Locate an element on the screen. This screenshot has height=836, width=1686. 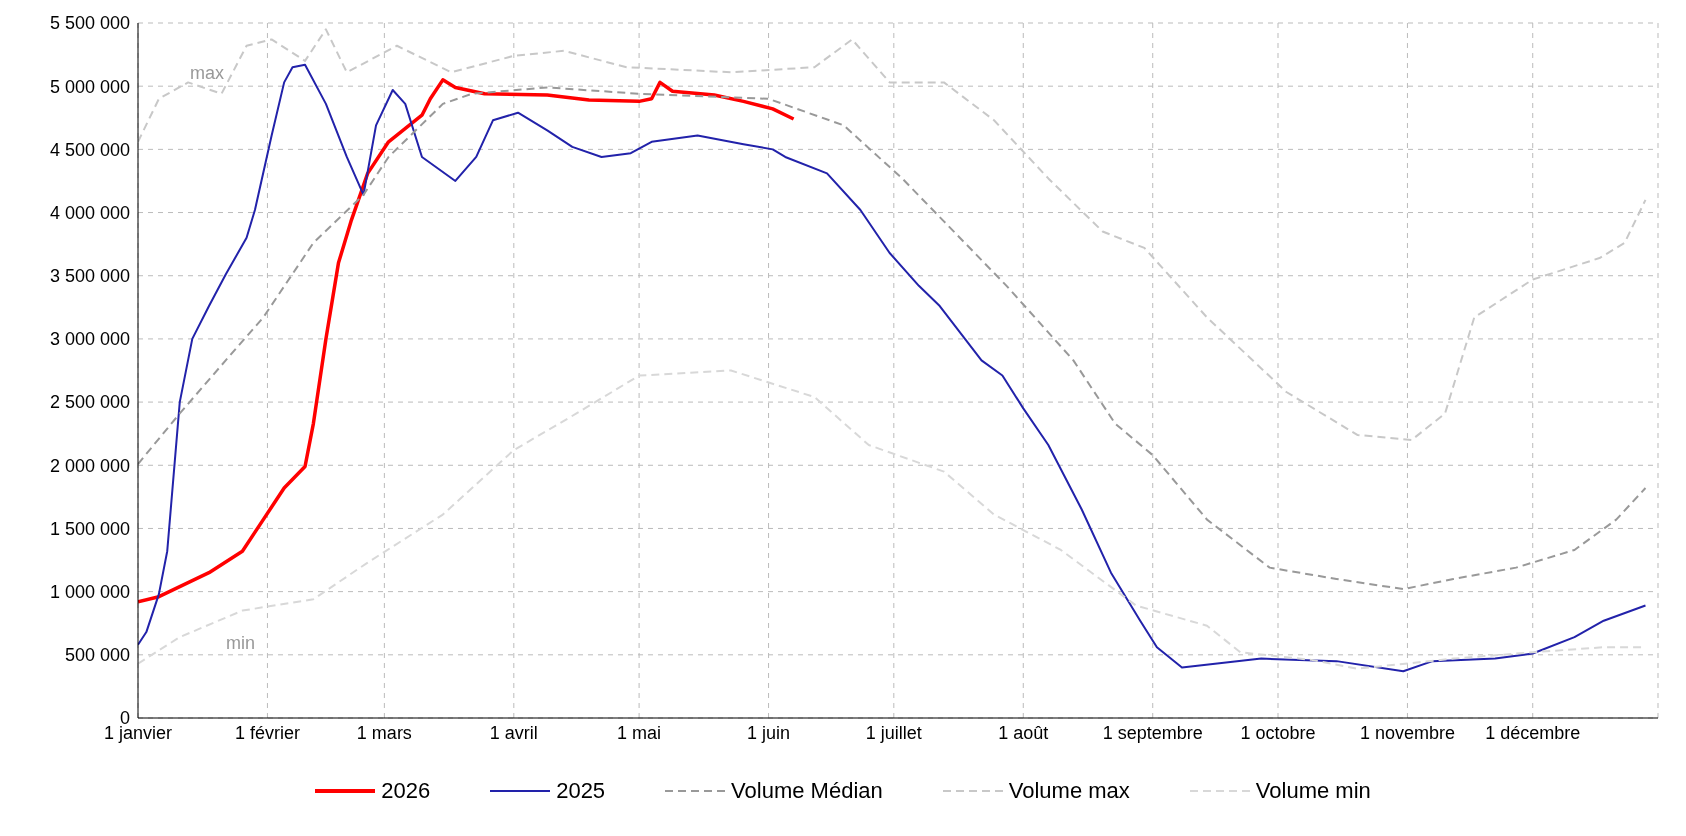
x-tick-label: 1 février is located at coordinates (267, 732).